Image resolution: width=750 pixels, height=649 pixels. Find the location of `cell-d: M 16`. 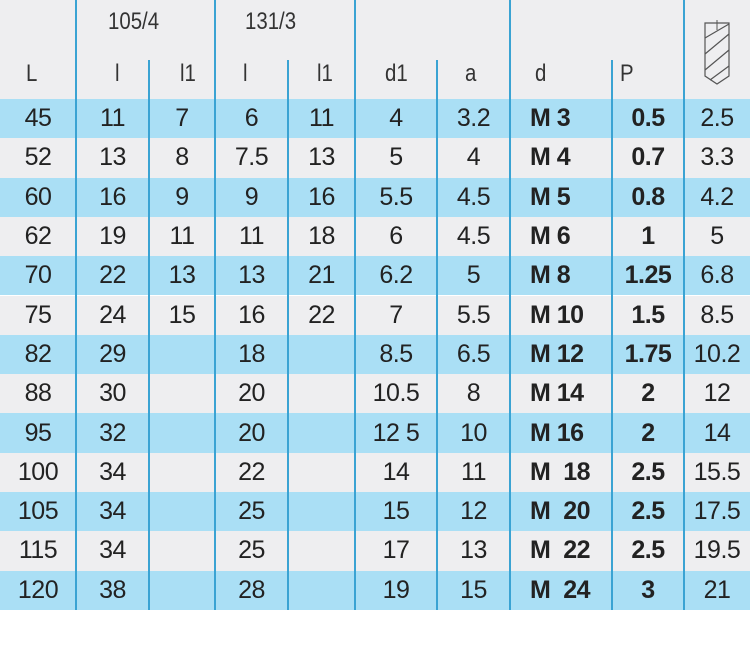

cell-d: M 16 is located at coordinates (557, 432).